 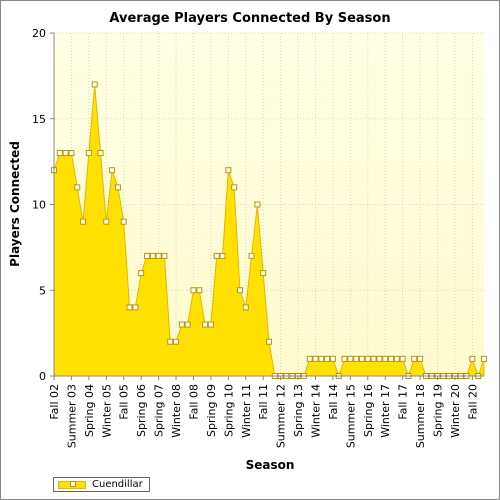 I want to click on legend-swatch, so click(x=72, y=484).